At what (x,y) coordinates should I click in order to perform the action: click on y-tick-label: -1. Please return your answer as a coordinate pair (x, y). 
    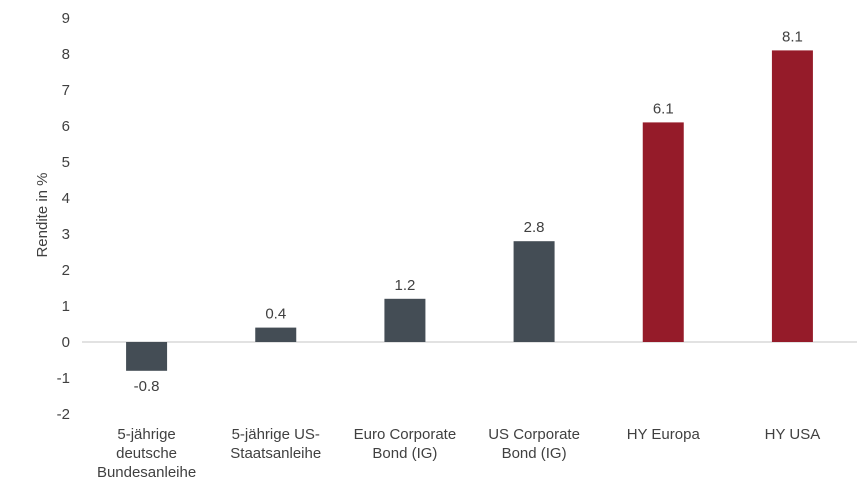
    Looking at the image, I should click on (63, 378).